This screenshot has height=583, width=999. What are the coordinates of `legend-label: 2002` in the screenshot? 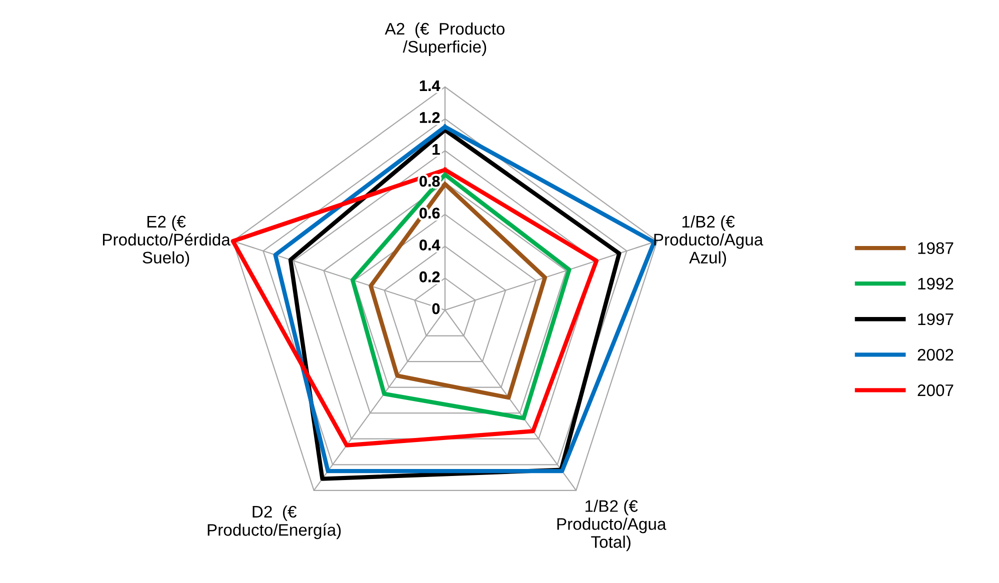 It's located at (936, 354).